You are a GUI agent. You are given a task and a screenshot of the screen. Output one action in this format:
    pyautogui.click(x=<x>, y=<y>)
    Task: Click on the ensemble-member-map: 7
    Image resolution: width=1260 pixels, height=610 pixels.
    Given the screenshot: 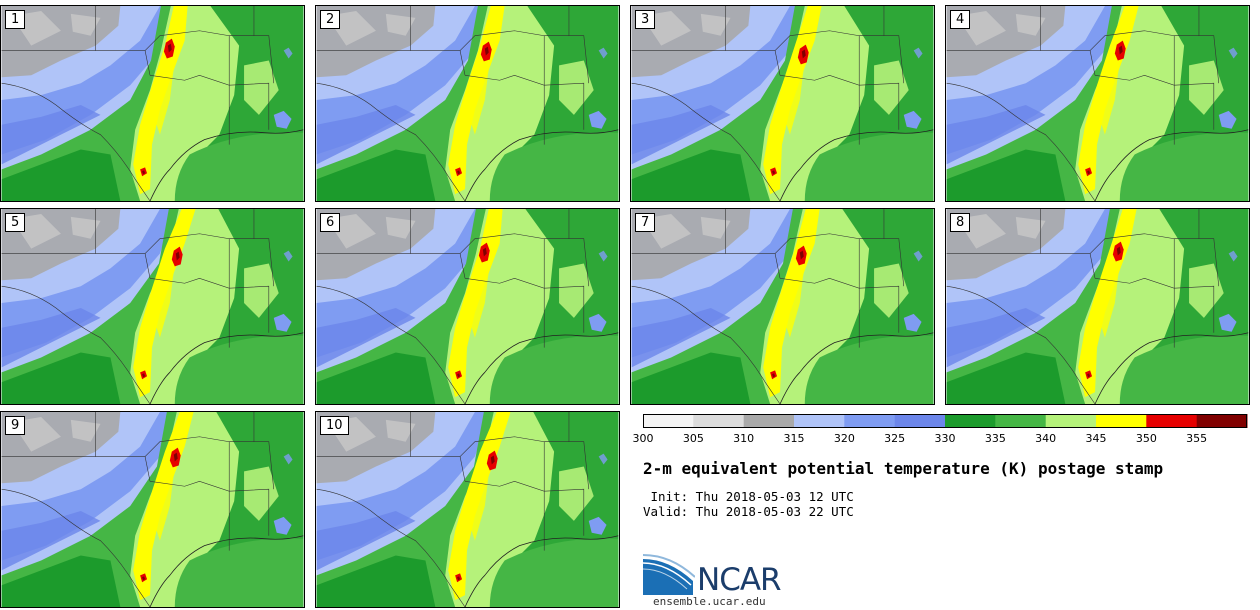 What is the action you would take?
    pyautogui.click(x=782, y=306)
    